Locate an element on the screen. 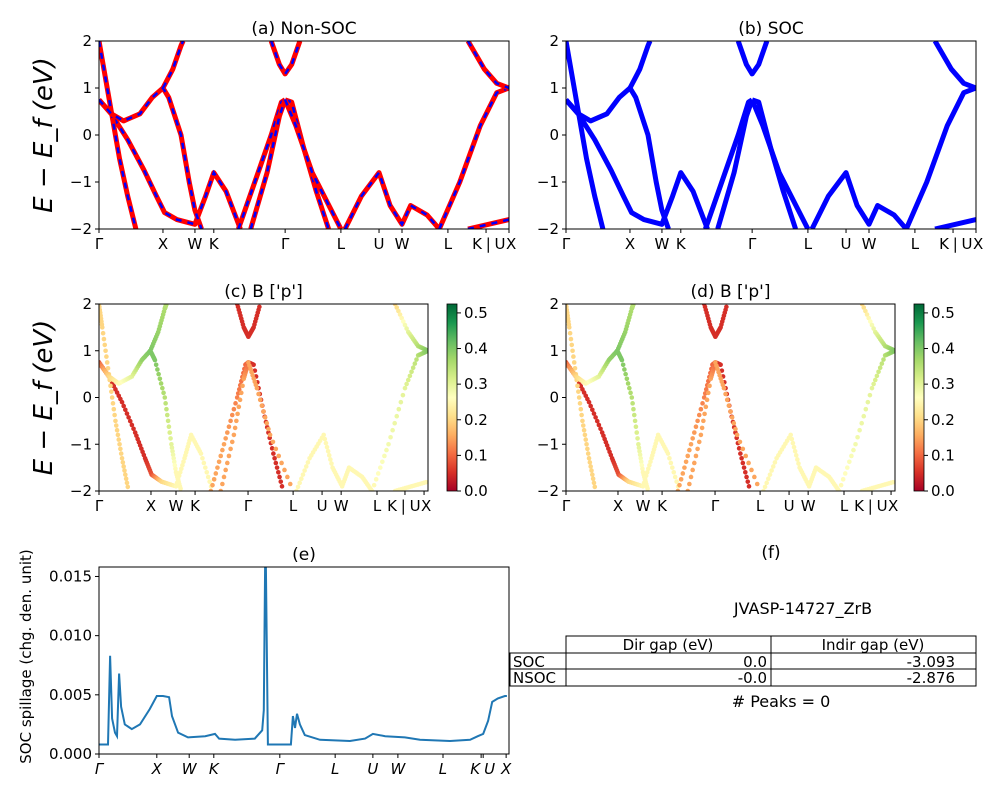  colorbar-tick-label: 0.1 is located at coordinates (943, 455).